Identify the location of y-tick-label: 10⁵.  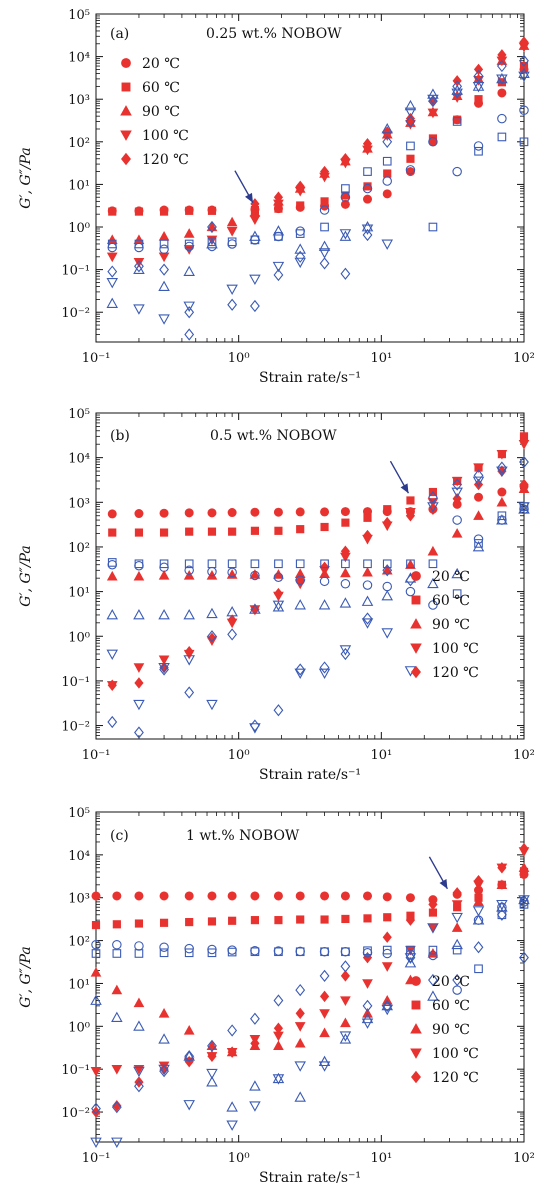
(79, 15).